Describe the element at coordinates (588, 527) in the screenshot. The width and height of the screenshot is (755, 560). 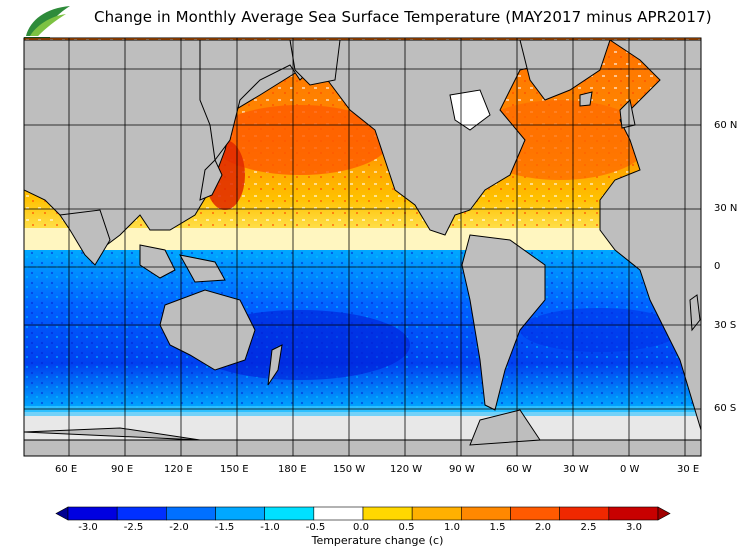
I see `colorbar-tick-label: 2.5` at that location.